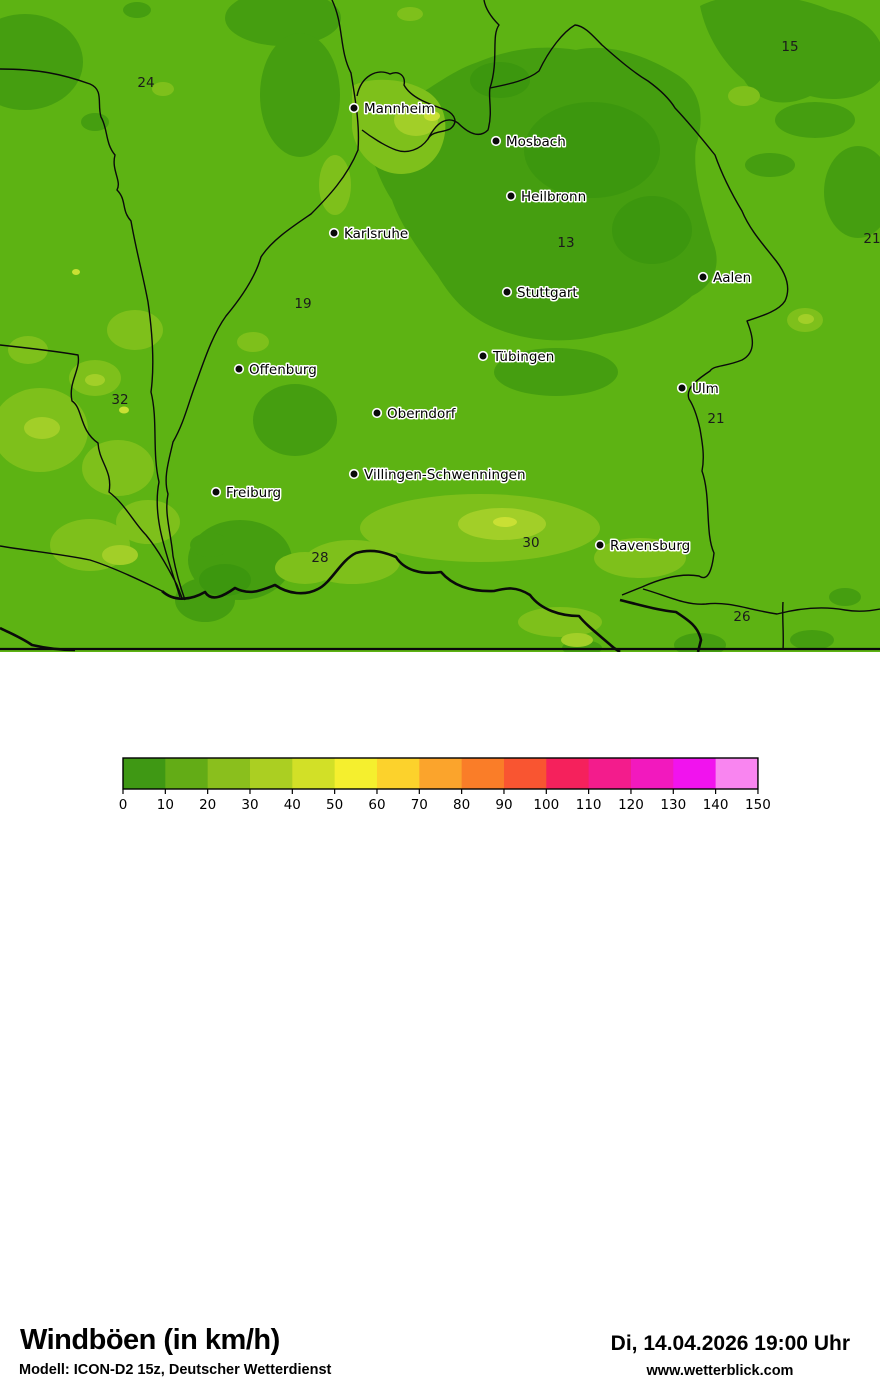 The image size is (880, 1379). Describe the element at coordinates (758, 805) in the screenshot. I see `legend-tick-label: 150` at that location.